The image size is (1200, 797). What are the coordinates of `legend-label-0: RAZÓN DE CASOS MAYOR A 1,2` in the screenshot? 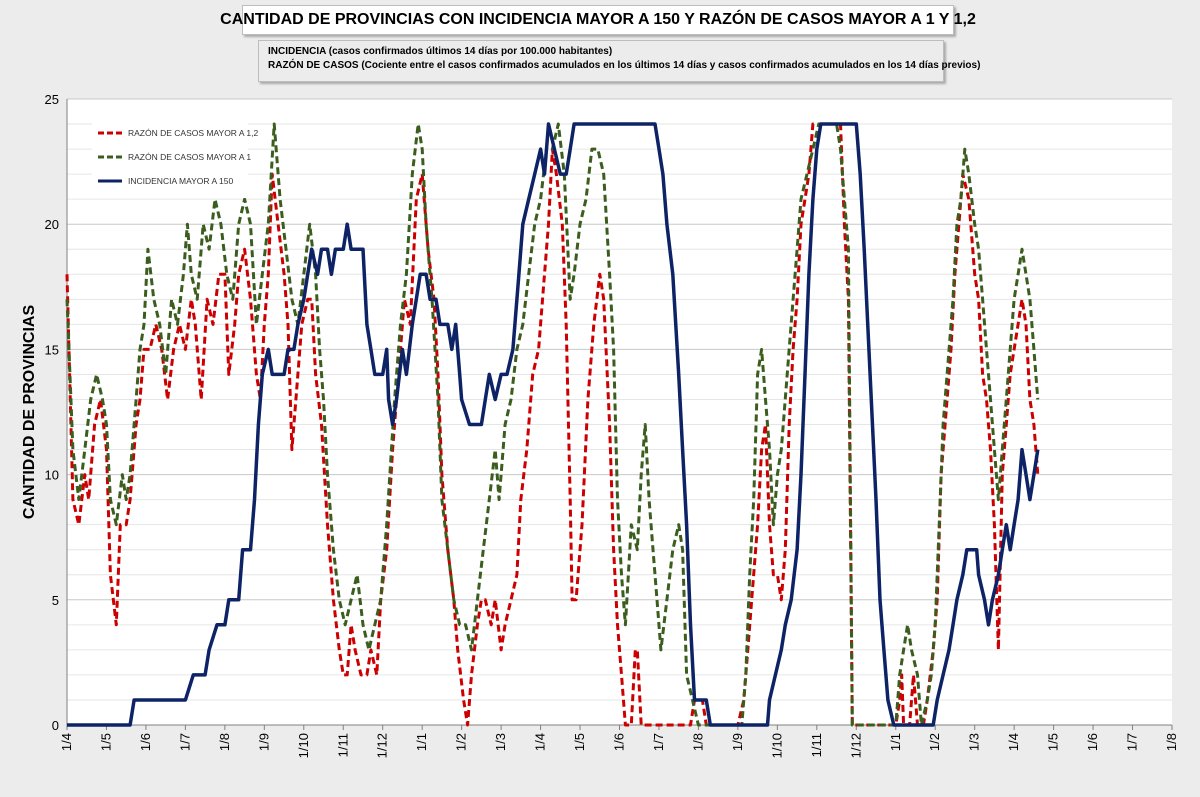 It's located at (193, 133).